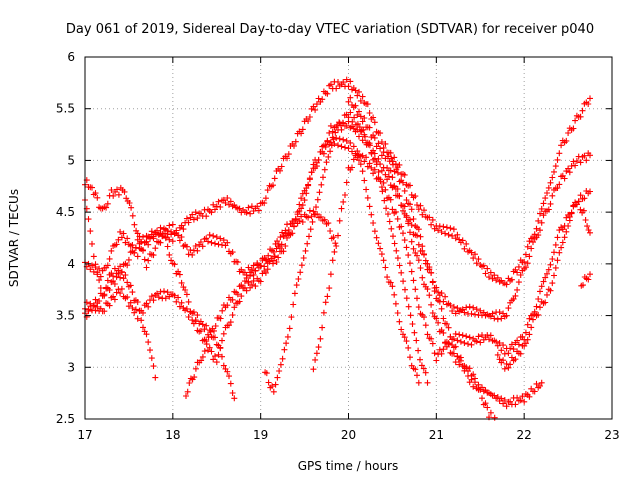 Image resolution: width=640 pixels, height=480 pixels. I want to click on y-tick-label: 5.5, so click(65, 109).